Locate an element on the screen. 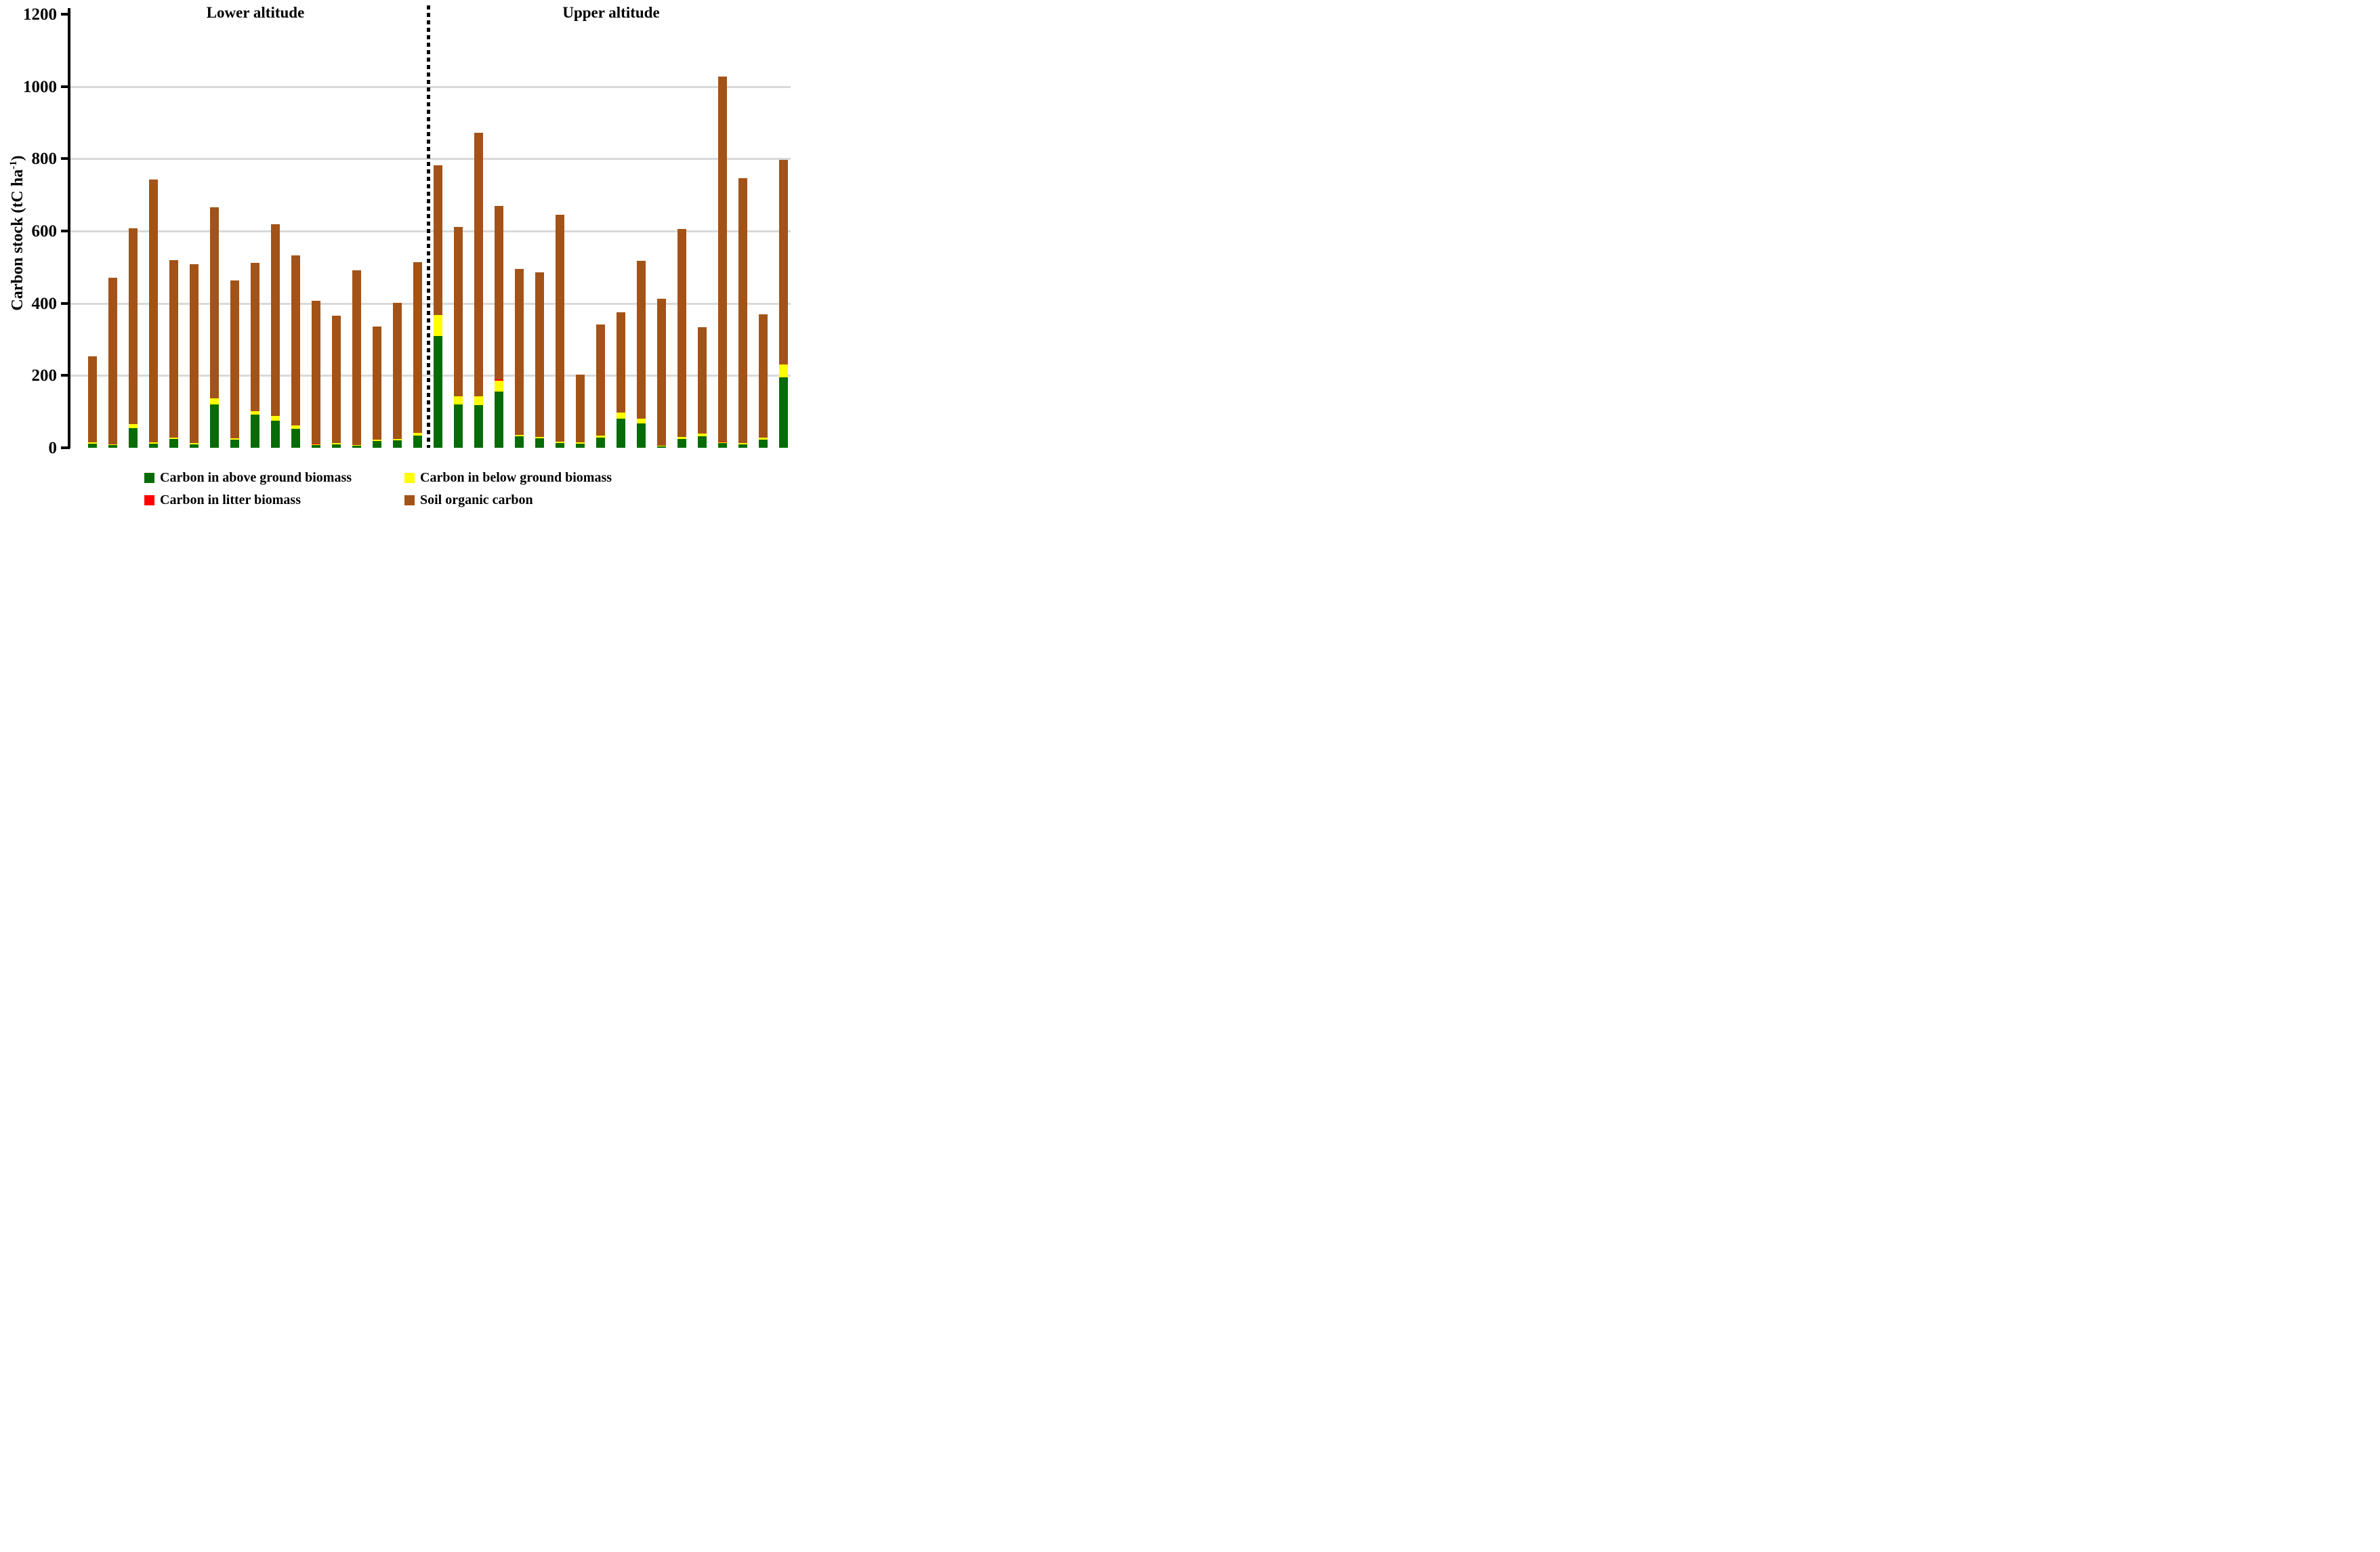 The width and height of the screenshot is (2380, 1552). legend-item-bgb: Carbon in below ground biomass is located at coordinates (508, 478).